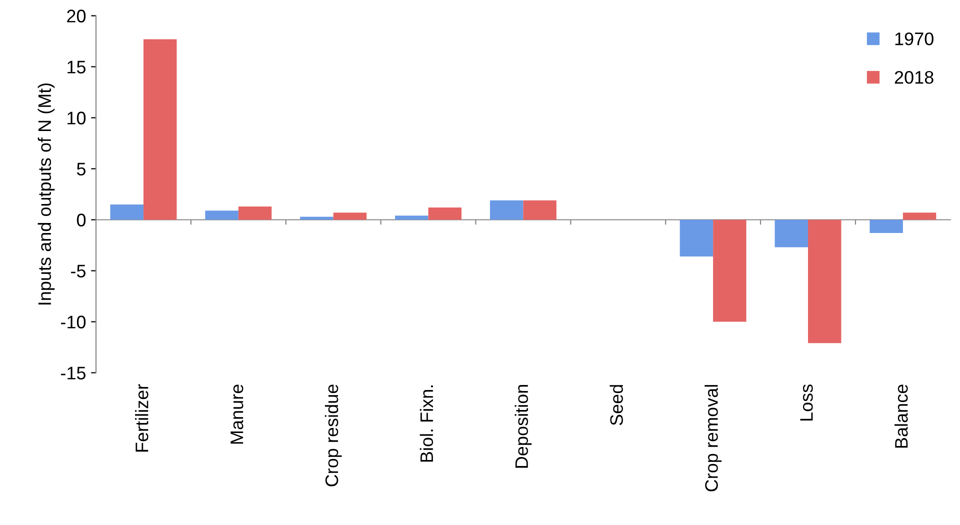  I want to click on y-tick-label: 20, so click(76, 16).